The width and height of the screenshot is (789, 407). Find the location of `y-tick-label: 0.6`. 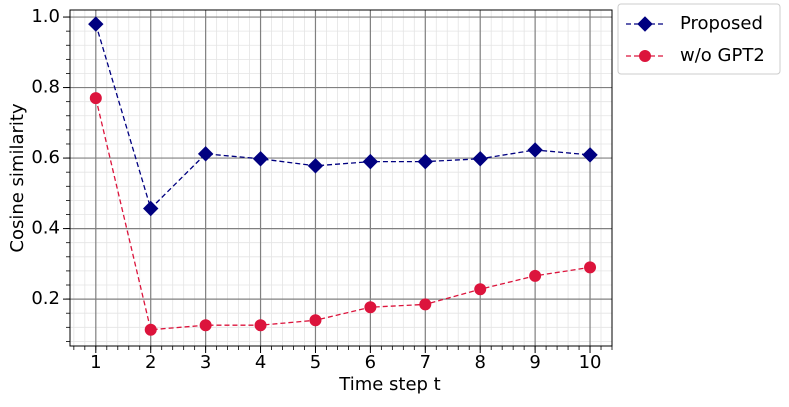

y-tick-label: 0.6 is located at coordinates (45, 157).